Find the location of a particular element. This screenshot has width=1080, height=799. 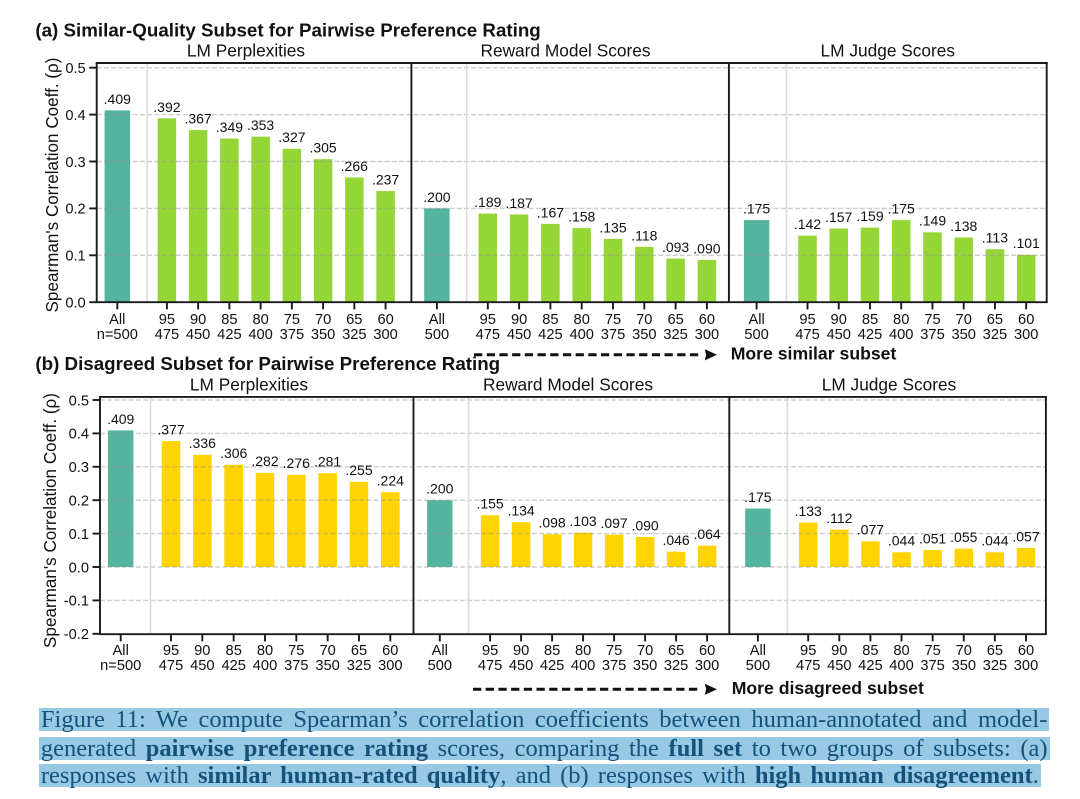

svg-text: .281 is located at coordinates (327, 462).